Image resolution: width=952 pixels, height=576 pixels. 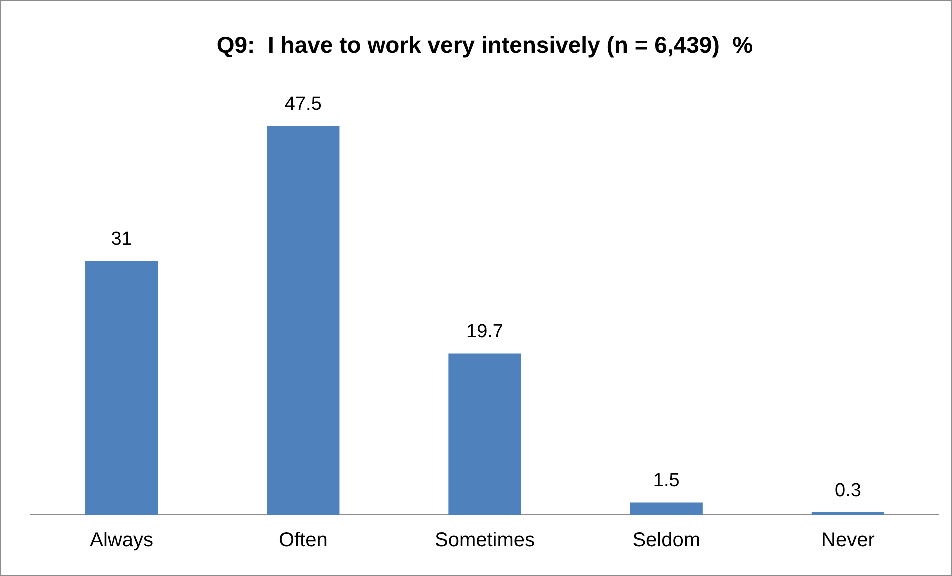 I want to click on data-label: 47.5, so click(x=303, y=104).